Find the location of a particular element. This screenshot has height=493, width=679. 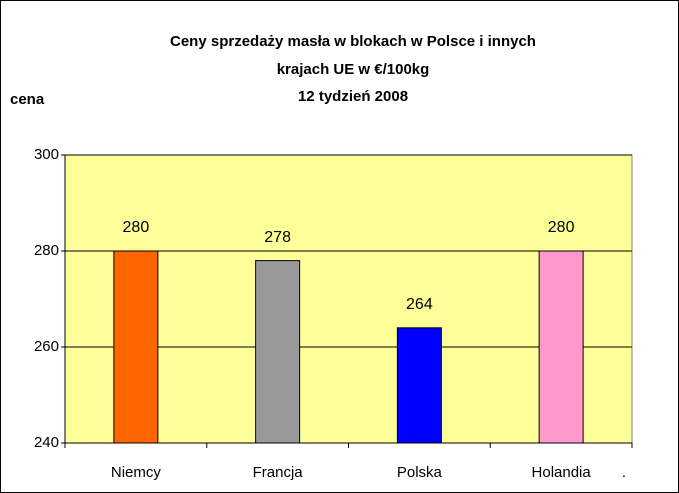

chart-title: 12 tydzień 2008 is located at coordinates (353, 96).